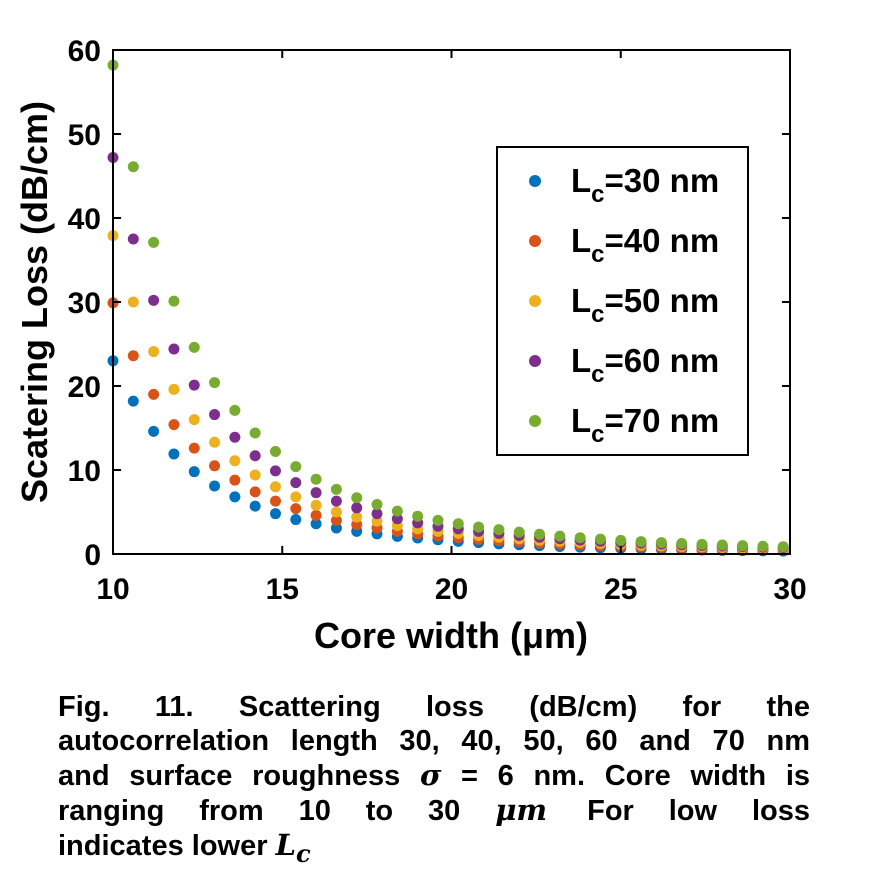  I want to click on x-tick-label: 30, so click(789, 589).